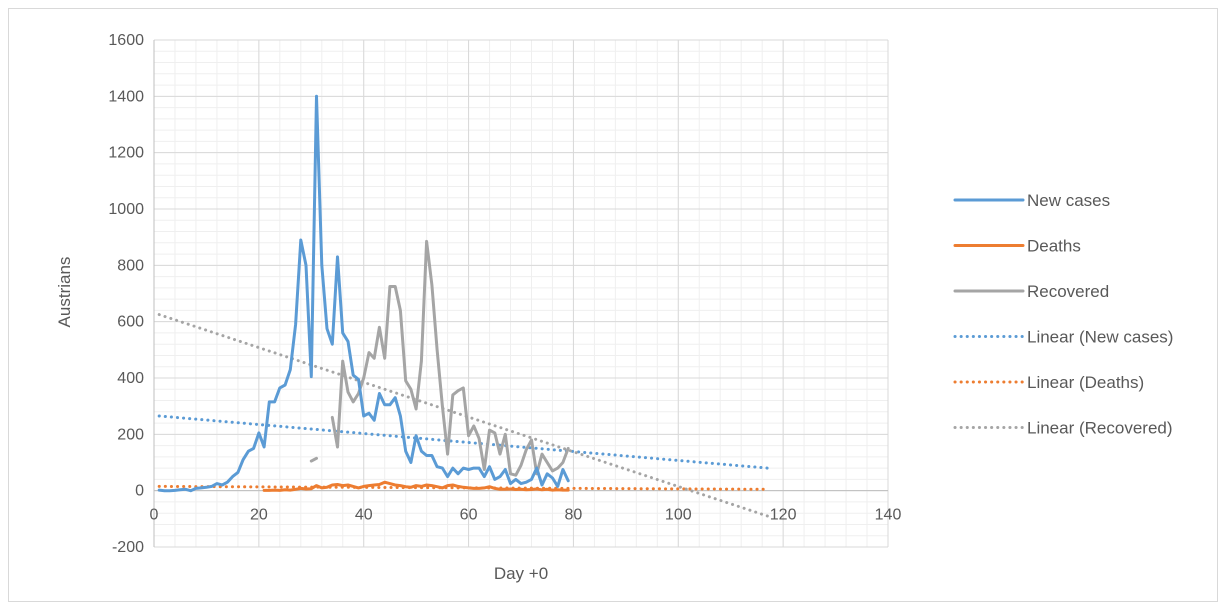 This screenshot has height=612, width=1227. Describe the element at coordinates (128, 547) in the screenshot. I see `y-tick-label: -200` at that location.